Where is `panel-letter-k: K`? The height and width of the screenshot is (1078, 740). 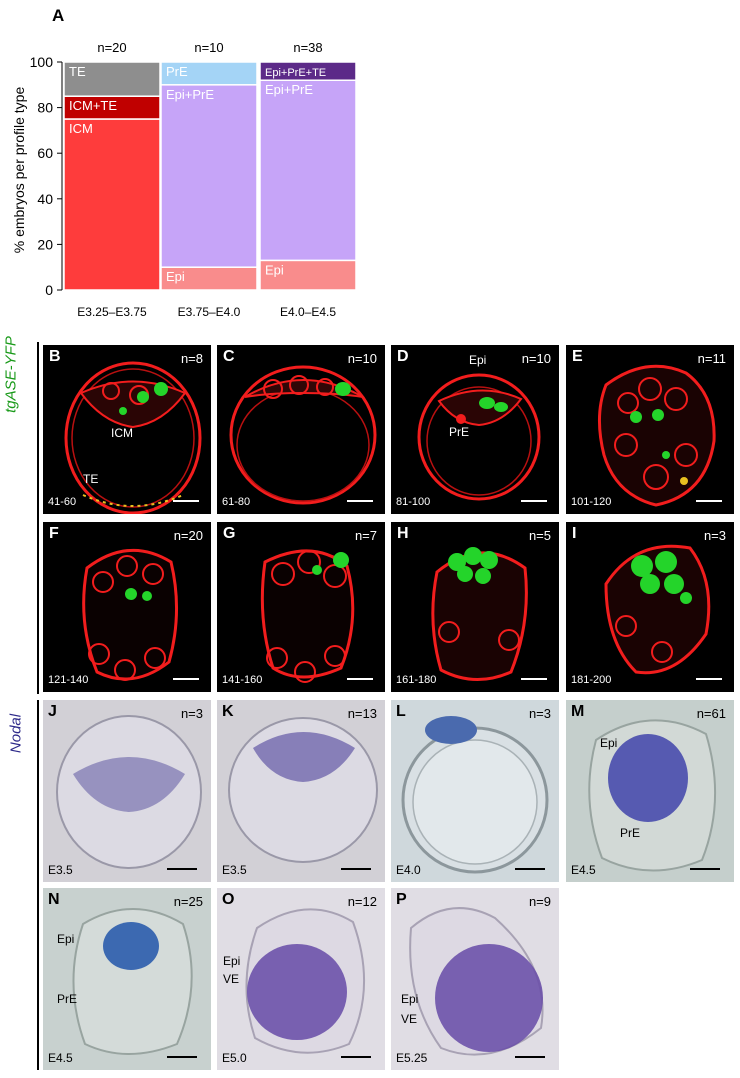 panel-letter-k: K is located at coordinates (228, 711).